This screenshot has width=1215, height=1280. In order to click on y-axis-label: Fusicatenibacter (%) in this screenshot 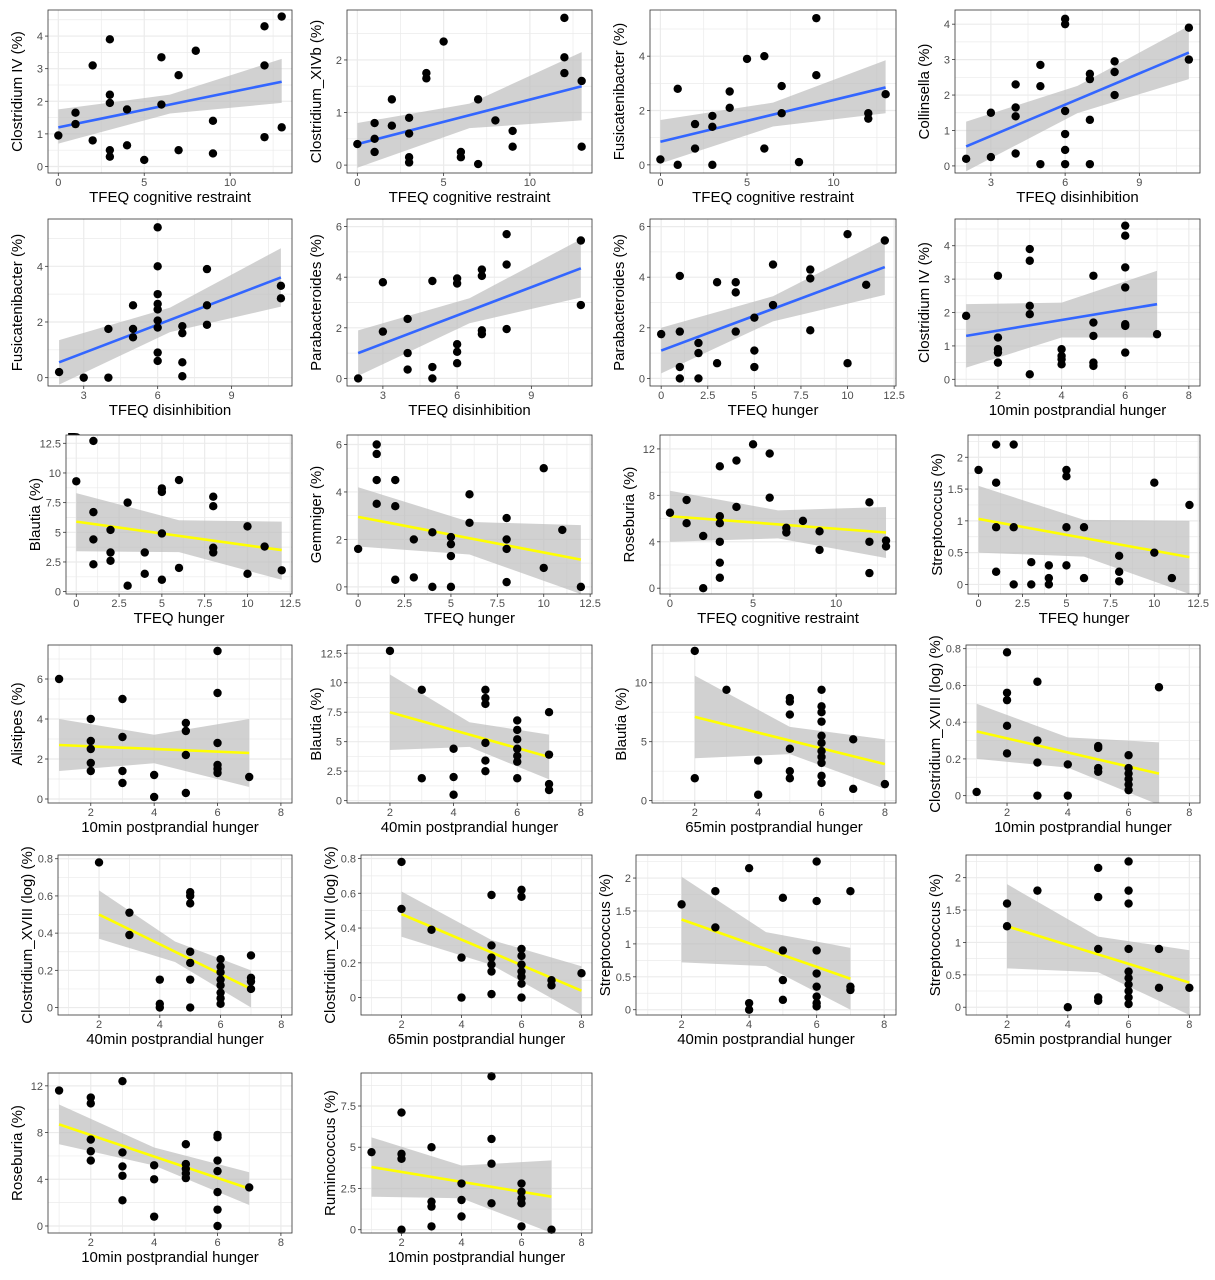, I will do `click(17, 303)`.